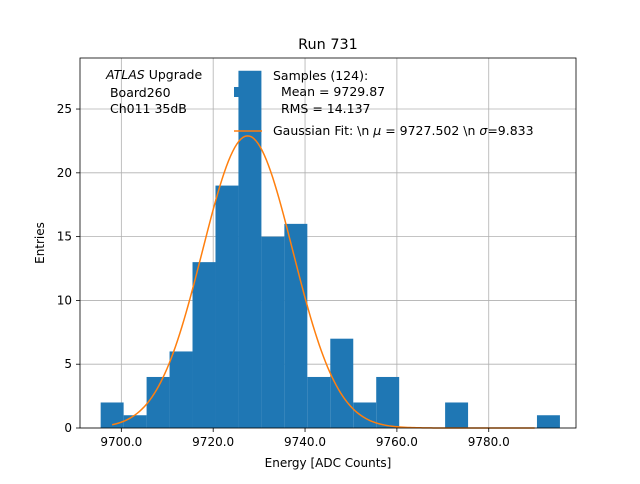 The image size is (640, 484). What do you see at coordinates (247, 92) in the screenshot?
I see `legend-histogram-swatch` at bounding box center [247, 92].